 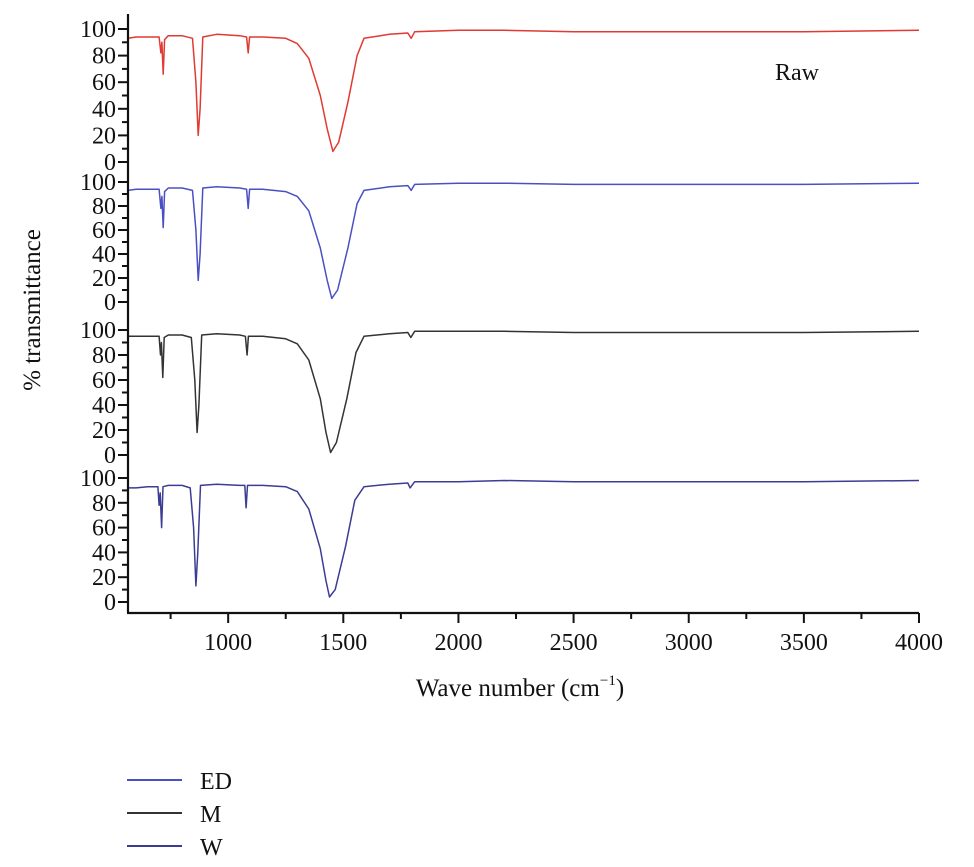 What do you see at coordinates (523, 241) in the screenshot?
I see `series-line-ed` at bounding box center [523, 241].